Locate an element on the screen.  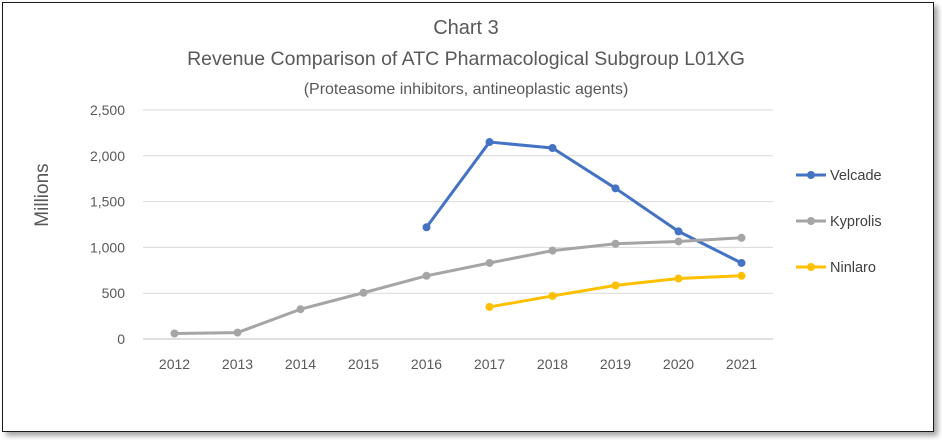
legend-item-kyprolis: Kyprolis is located at coordinates (839, 222).